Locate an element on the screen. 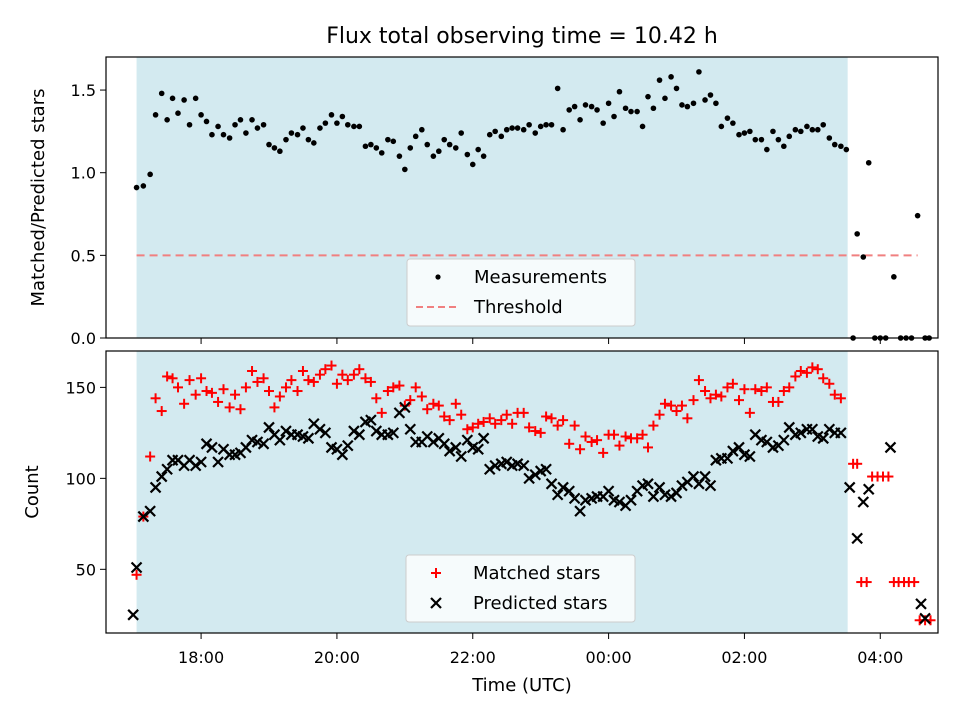 This screenshot has height=720, width=960. x-axis-label: Time (UTC) is located at coordinates (521, 685).